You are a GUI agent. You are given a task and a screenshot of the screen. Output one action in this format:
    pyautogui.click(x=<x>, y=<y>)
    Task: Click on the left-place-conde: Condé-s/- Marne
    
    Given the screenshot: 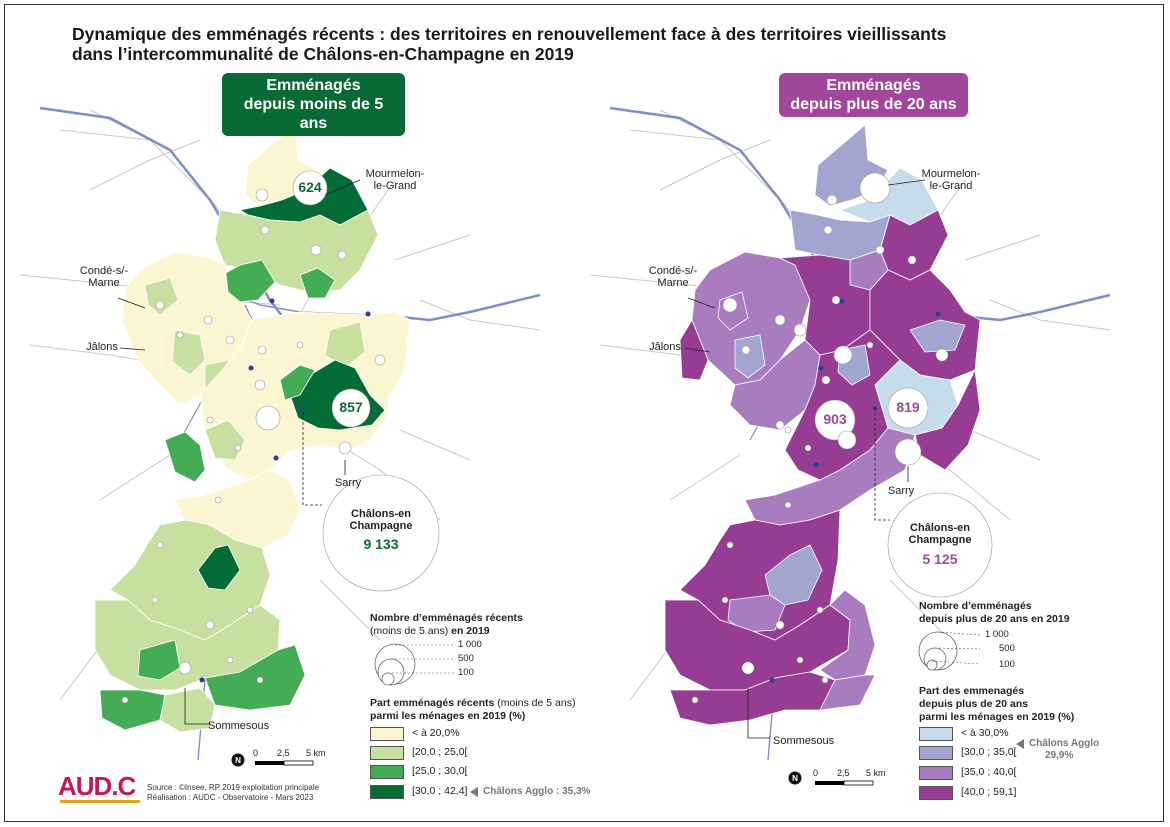 What is the action you would take?
    pyautogui.click(x=104, y=277)
    